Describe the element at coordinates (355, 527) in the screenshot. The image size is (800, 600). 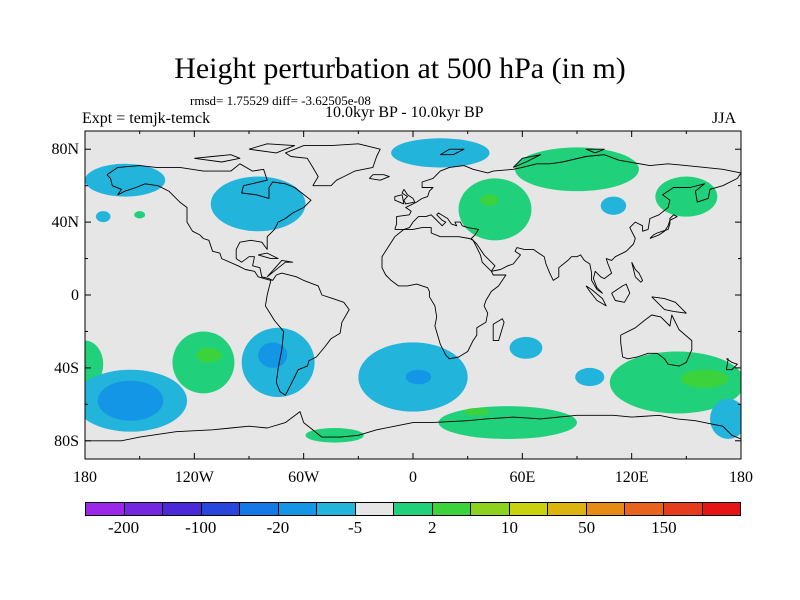
I see `colorbar-label: -5` at that location.